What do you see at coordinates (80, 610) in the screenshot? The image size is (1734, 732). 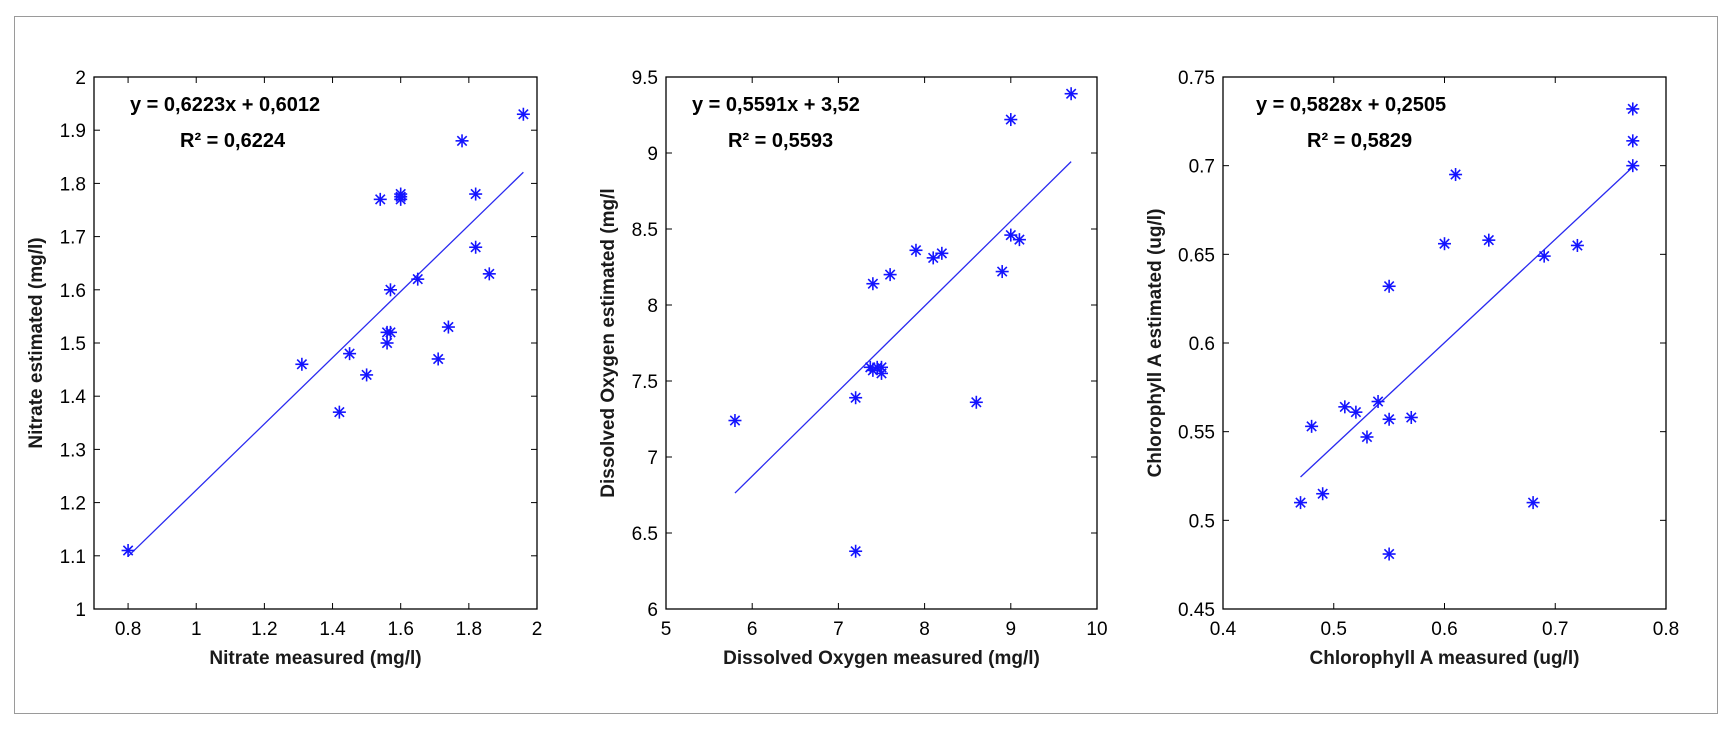 I see `nitrate-y-tick-label: 1` at bounding box center [80, 610].